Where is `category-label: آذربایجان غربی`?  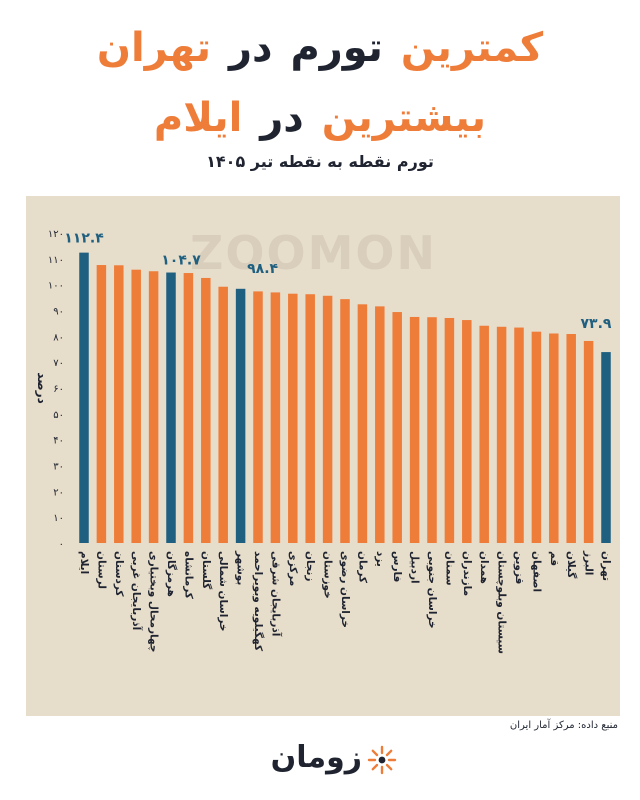 category-label: آذربایجان غربی is located at coordinates (136, 591).